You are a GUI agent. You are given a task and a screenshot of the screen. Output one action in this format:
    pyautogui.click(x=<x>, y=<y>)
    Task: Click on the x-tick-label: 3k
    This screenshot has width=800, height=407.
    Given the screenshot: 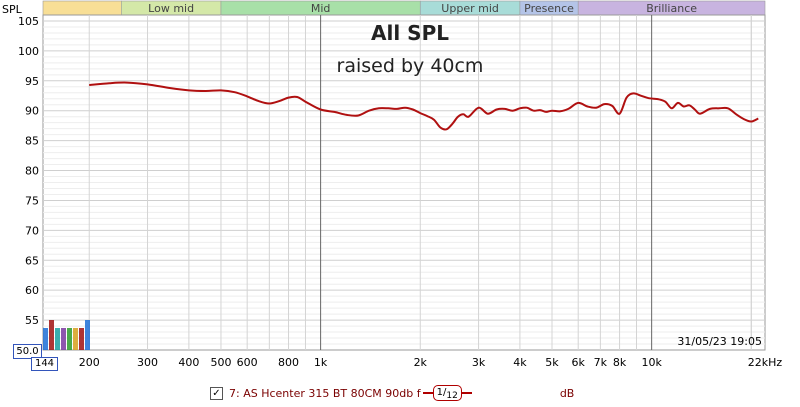 What is the action you would take?
    pyautogui.click(x=479, y=362)
    